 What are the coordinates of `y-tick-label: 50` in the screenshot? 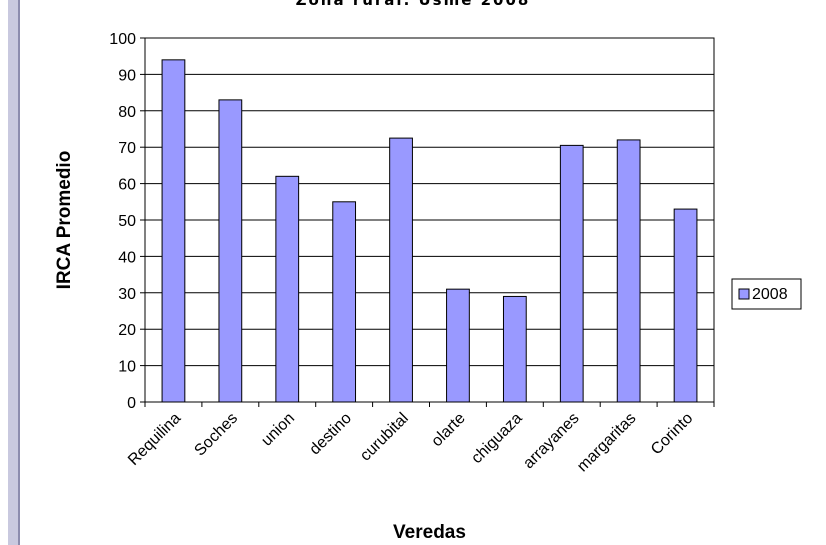 It's located at (127, 221).